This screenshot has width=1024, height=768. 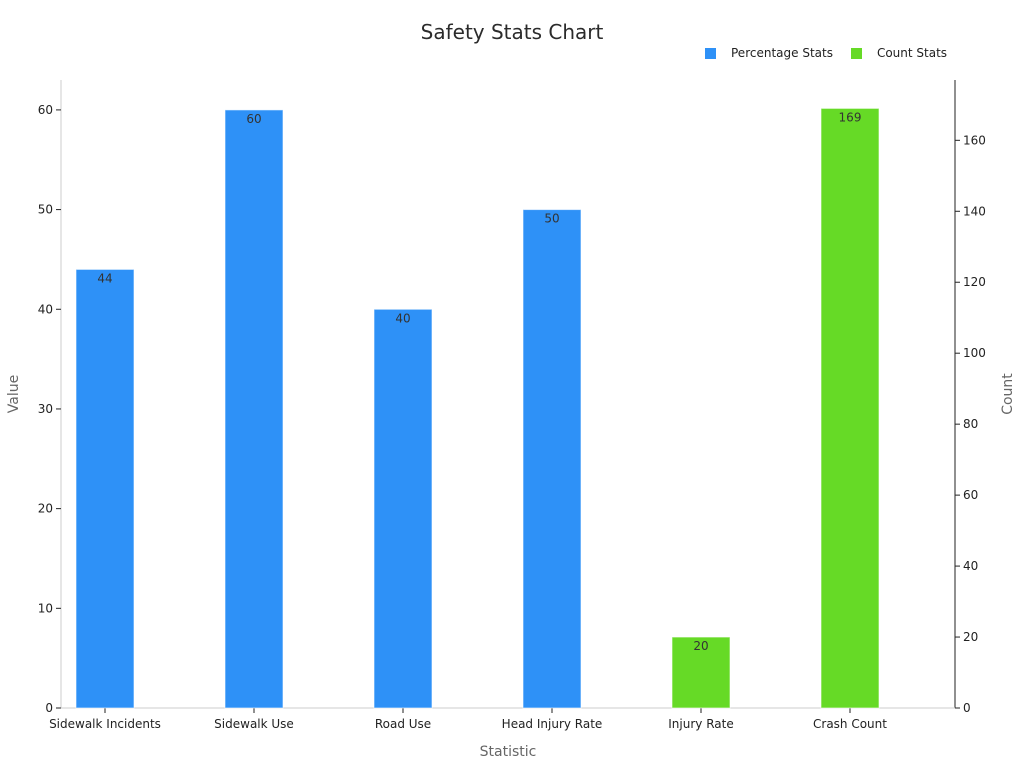 I want to click on data-label: 20, so click(x=700, y=646).